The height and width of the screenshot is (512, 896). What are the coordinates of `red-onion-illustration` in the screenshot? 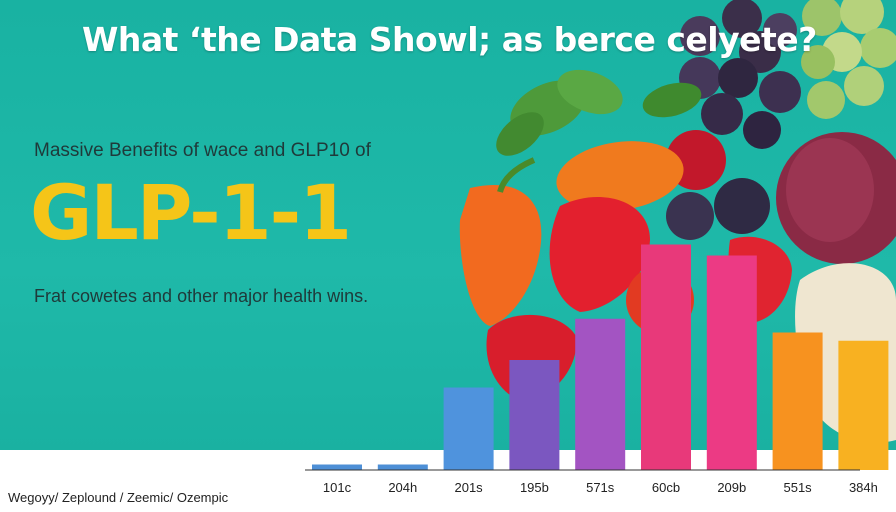 It's located at (836, 198).